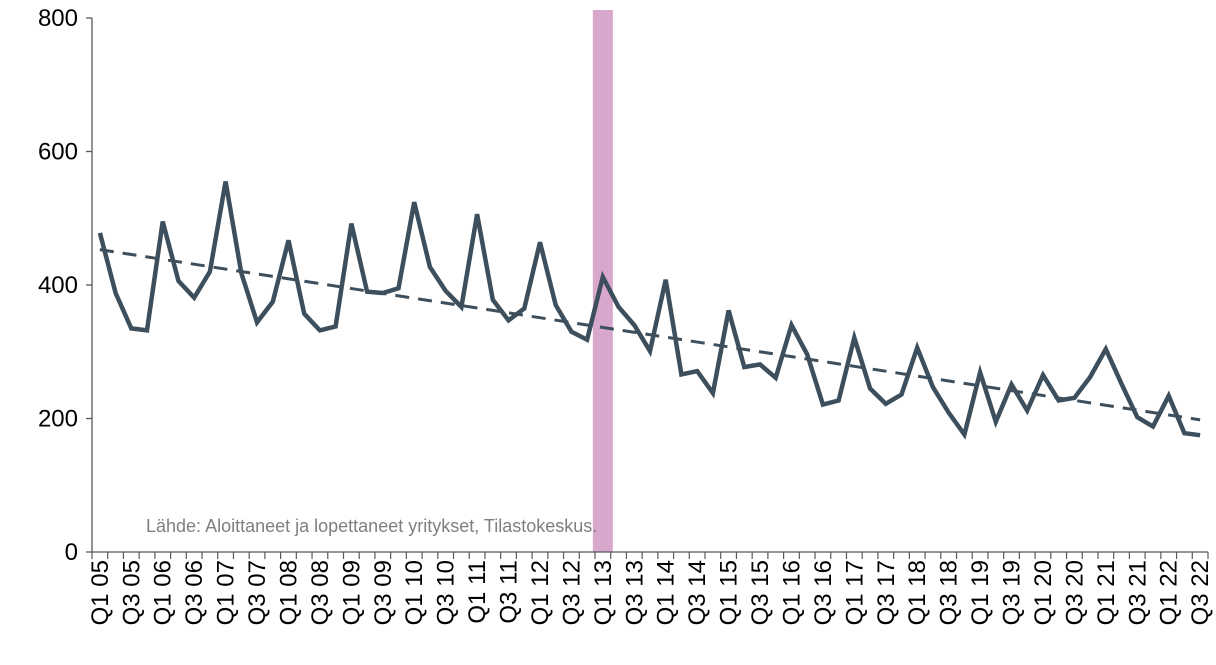 This screenshot has width=1216, height=665. Describe the element at coordinates (414, 592) in the screenshot. I see `x-tick-label: Q1 10` at that location.